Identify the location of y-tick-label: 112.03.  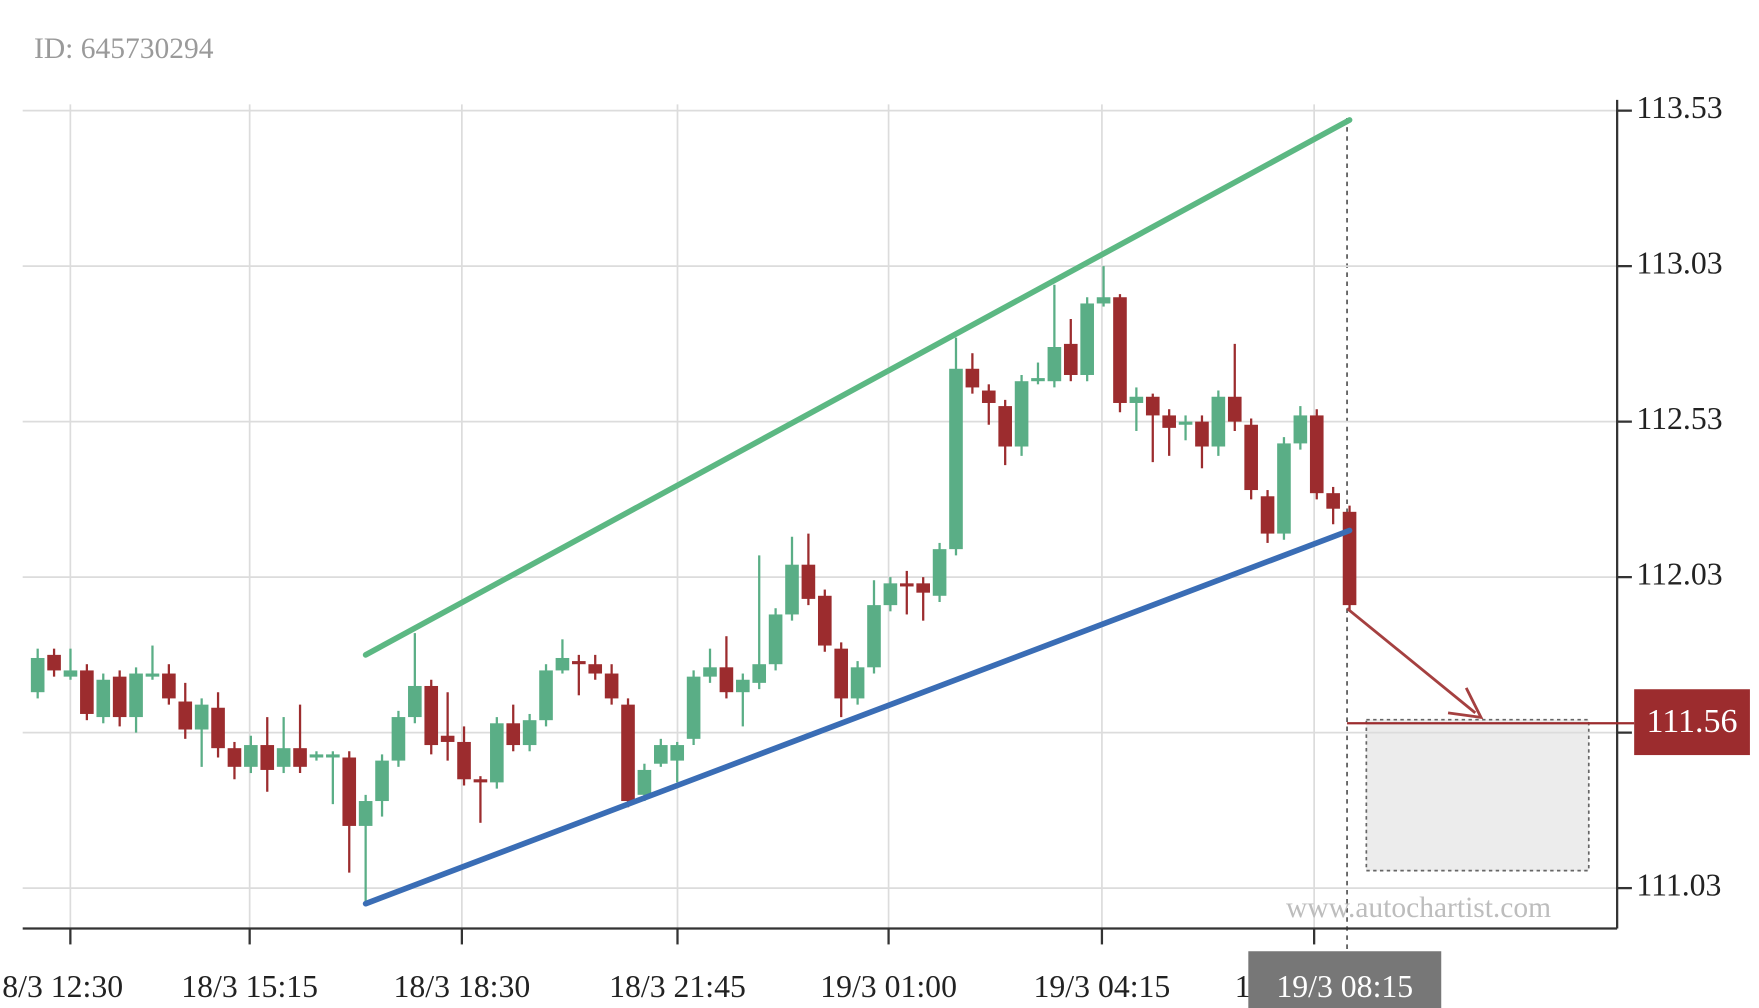
(1679, 573).